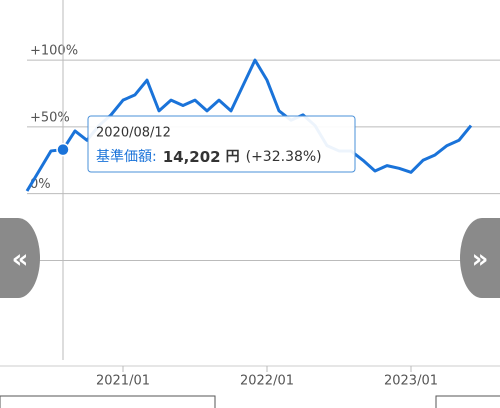 The image size is (500, 408). I want to click on prev-icon: «, so click(20, 260).